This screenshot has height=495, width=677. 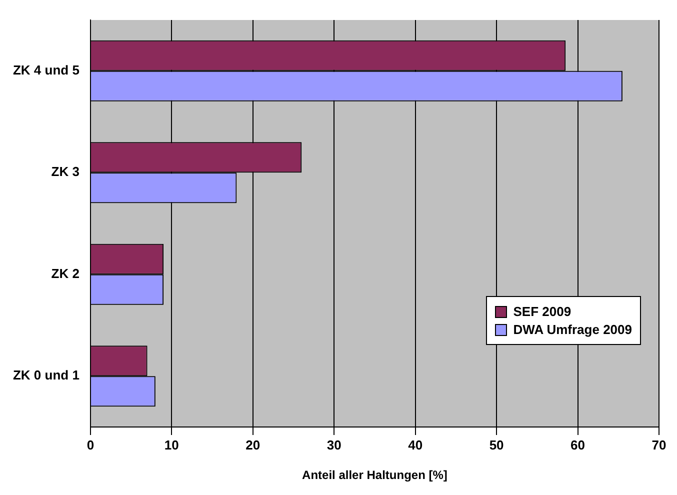 I want to click on x-tick-label: 50, so click(x=496, y=444).